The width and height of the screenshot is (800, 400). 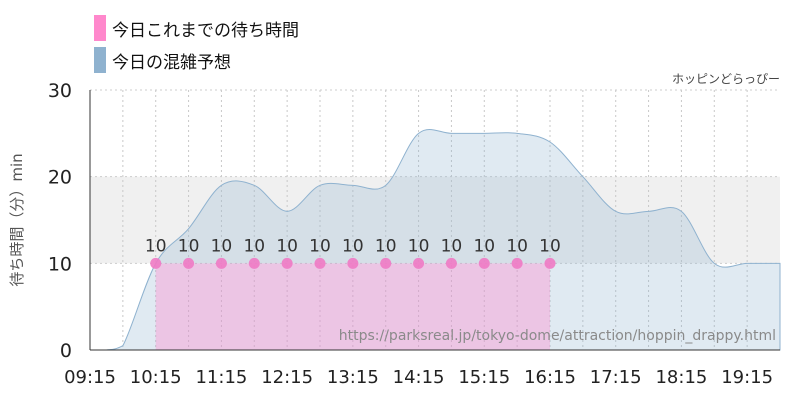 I want to click on x-tick-label: 11:15, so click(x=221, y=377).